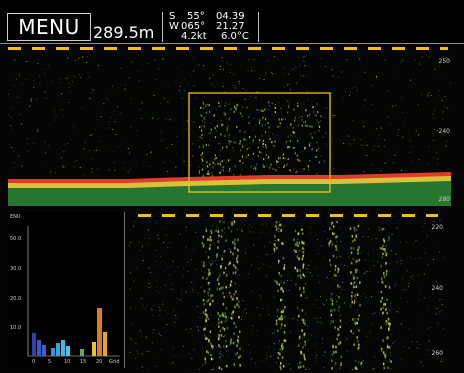 This screenshot has height=373, width=464. What do you see at coordinates (230, 16) in the screenshot?
I see `lat-minutes: 04.39` at bounding box center [230, 16].